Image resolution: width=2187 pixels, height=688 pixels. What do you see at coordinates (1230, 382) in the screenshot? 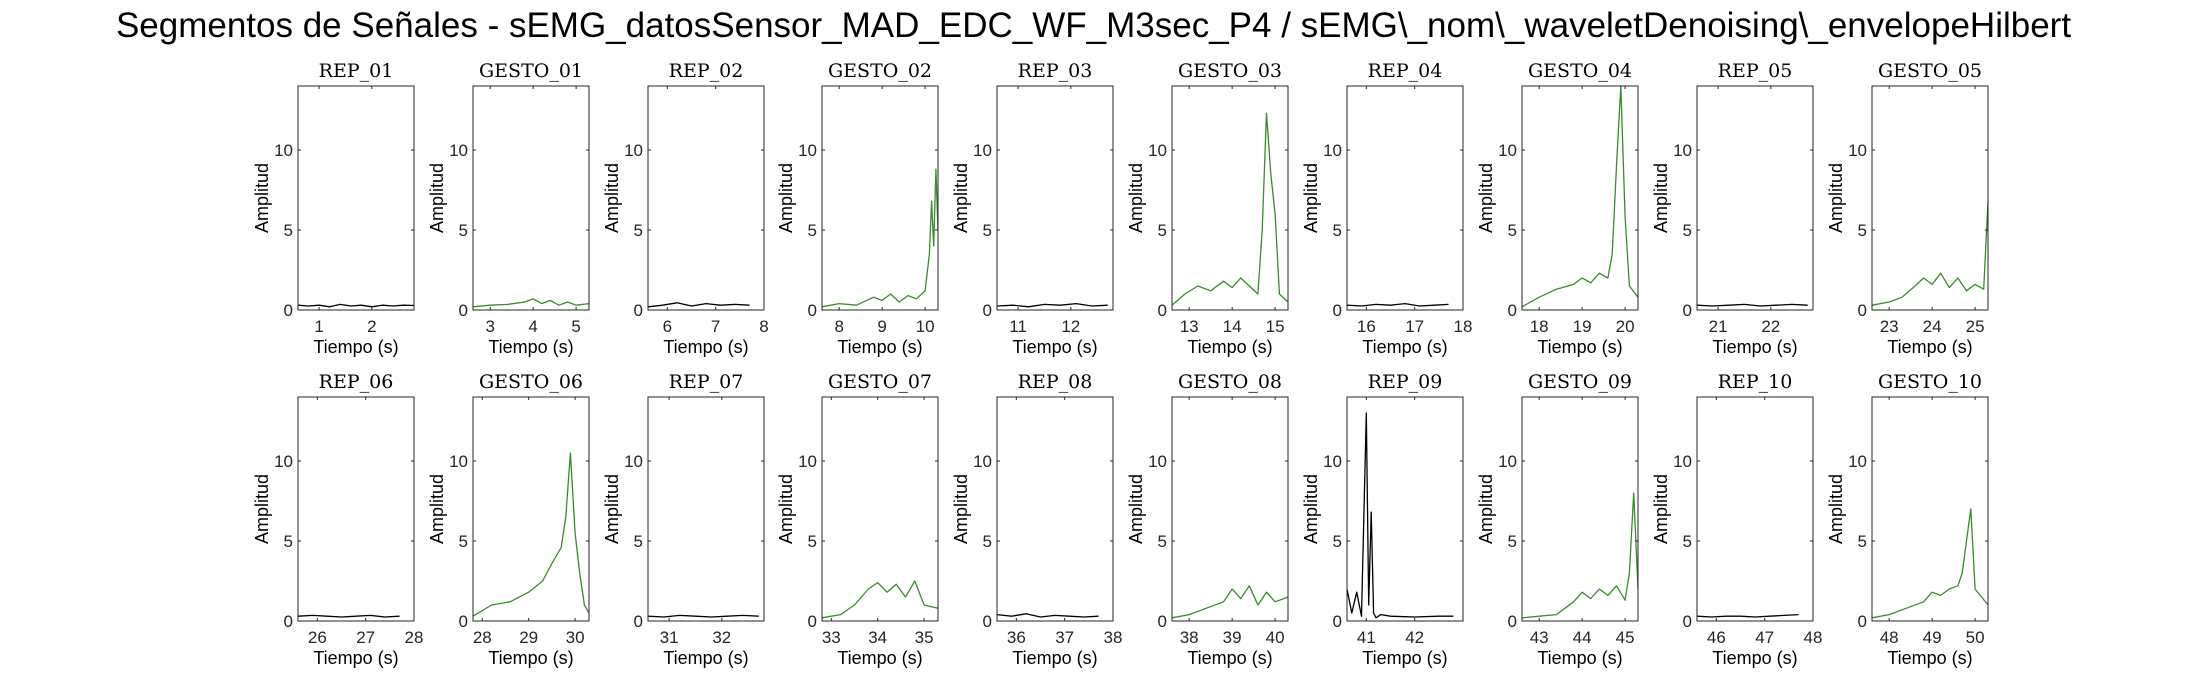
I see `subplot-title: GESTO_08` at bounding box center [1230, 382].